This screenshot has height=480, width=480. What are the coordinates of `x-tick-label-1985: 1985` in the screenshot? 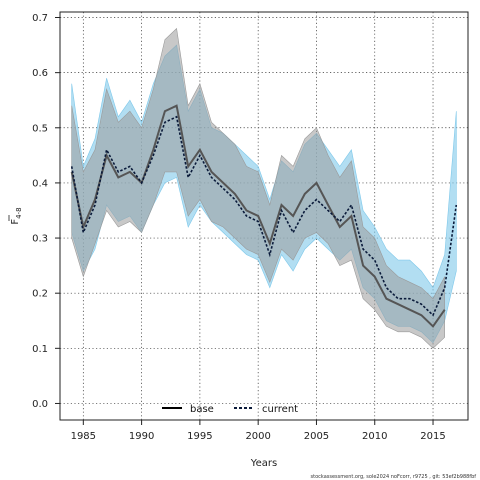 It's located at (83, 436).